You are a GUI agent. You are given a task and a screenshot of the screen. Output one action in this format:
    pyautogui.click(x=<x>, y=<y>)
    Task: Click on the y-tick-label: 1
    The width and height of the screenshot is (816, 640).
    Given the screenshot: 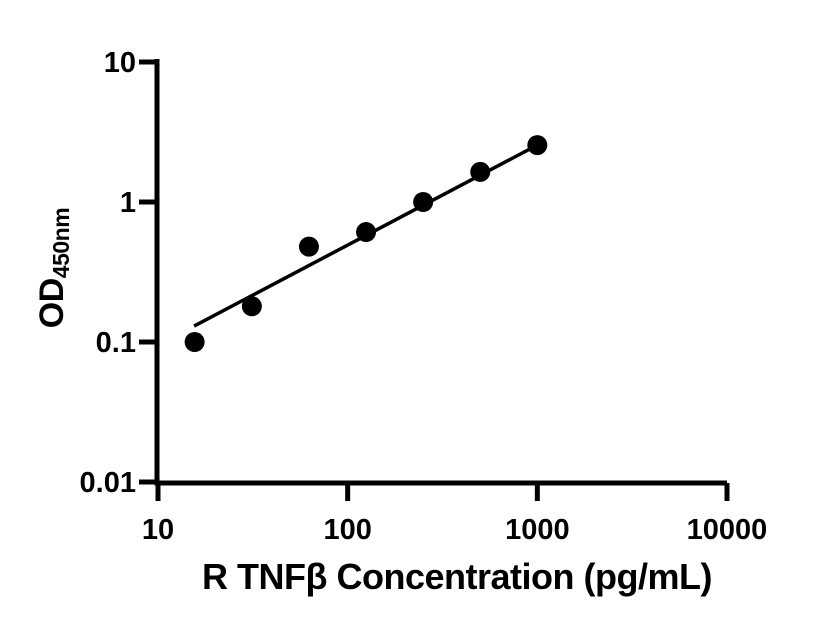 What is the action you would take?
    pyautogui.click(x=128, y=203)
    